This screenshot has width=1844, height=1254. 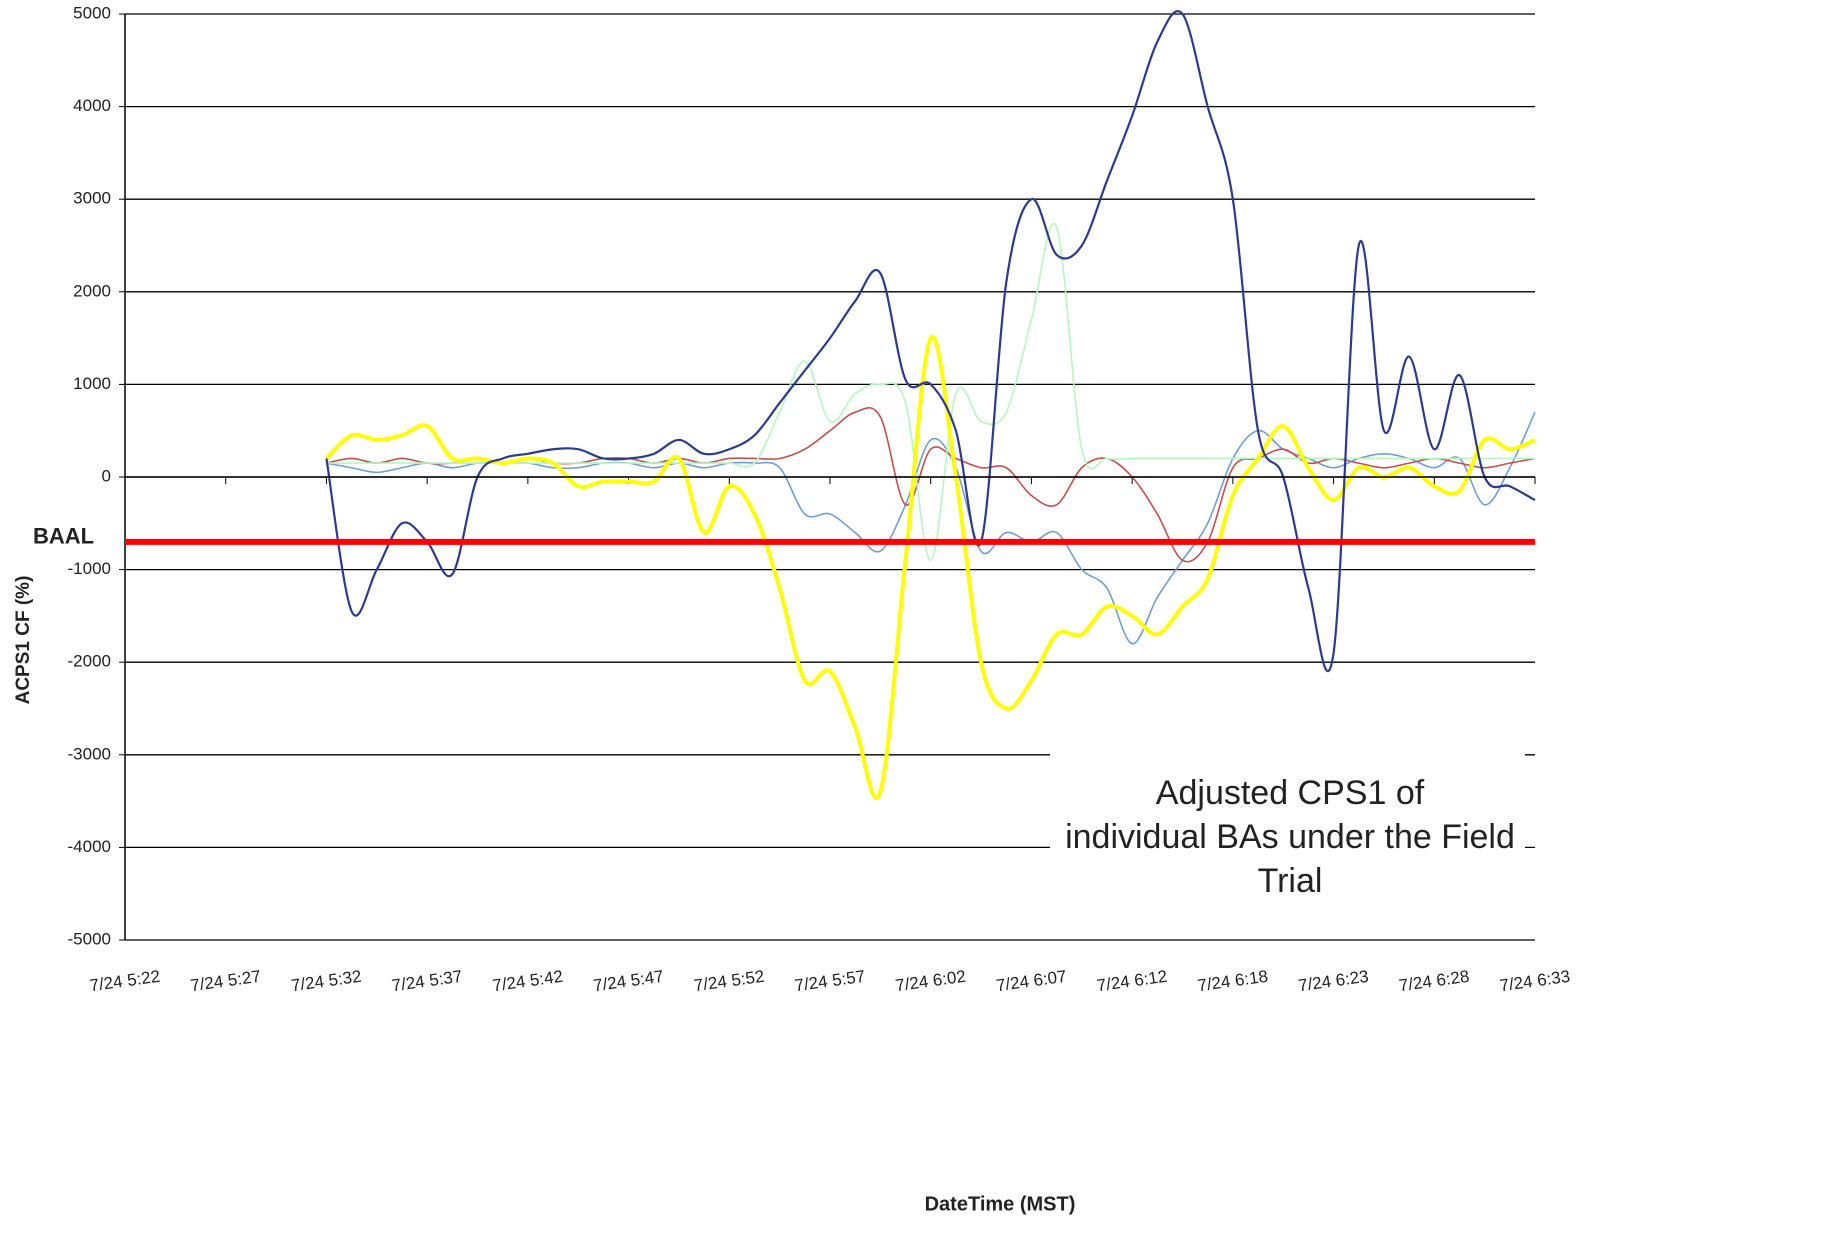 What do you see at coordinates (89, 753) in the screenshot?
I see `y-tick-label: -3000` at bounding box center [89, 753].